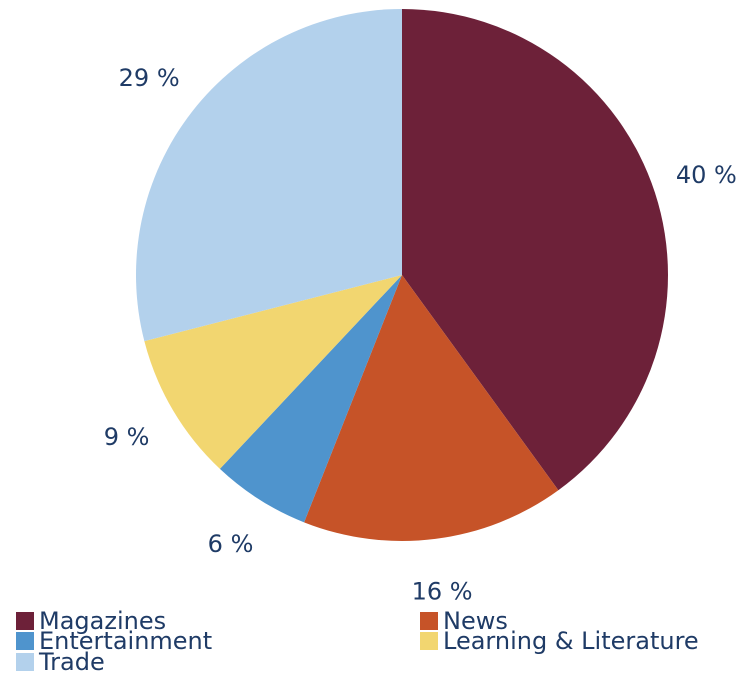  What do you see at coordinates (571, 641) in the screenshot?
I see `legend-label-learning-literature: Learning & Literature` at bounding box center [571, 641].